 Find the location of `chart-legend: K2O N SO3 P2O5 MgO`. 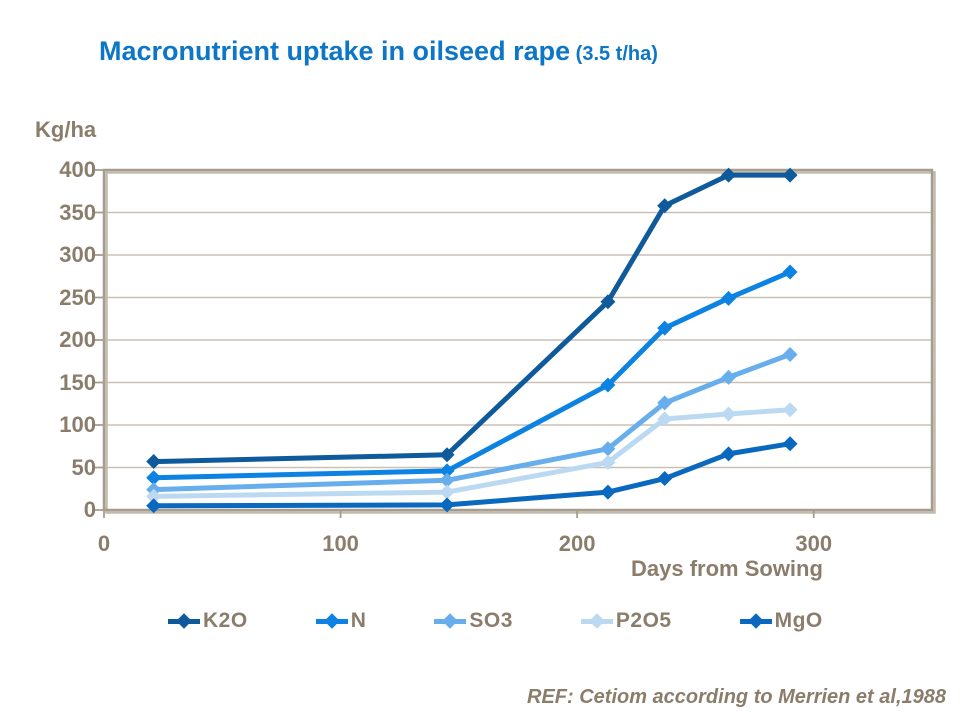

chart-legend: K2O N SO3 P2O5 MgO is located at coordinates (495, 621).